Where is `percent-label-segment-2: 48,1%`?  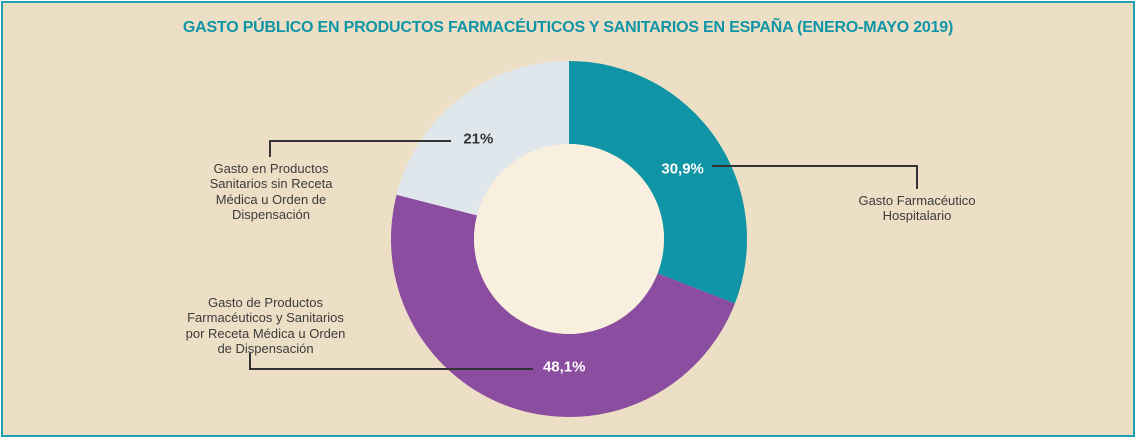 percent-label-segment-2: 48,1% is located at coordinates (564, 367).